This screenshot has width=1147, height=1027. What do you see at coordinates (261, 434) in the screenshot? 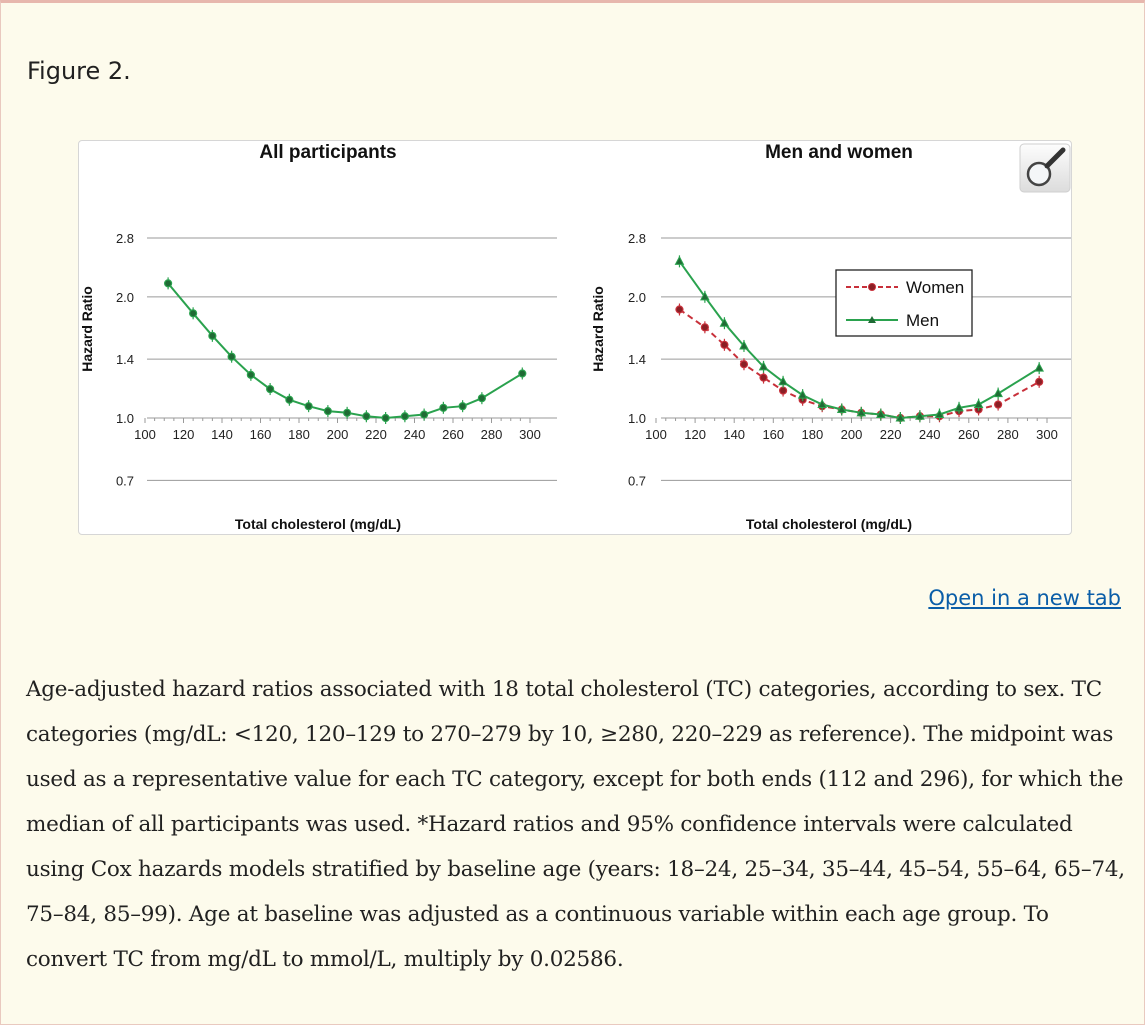
I see `panel1-x-tick-label: 160` at bounding box center [261, 434].